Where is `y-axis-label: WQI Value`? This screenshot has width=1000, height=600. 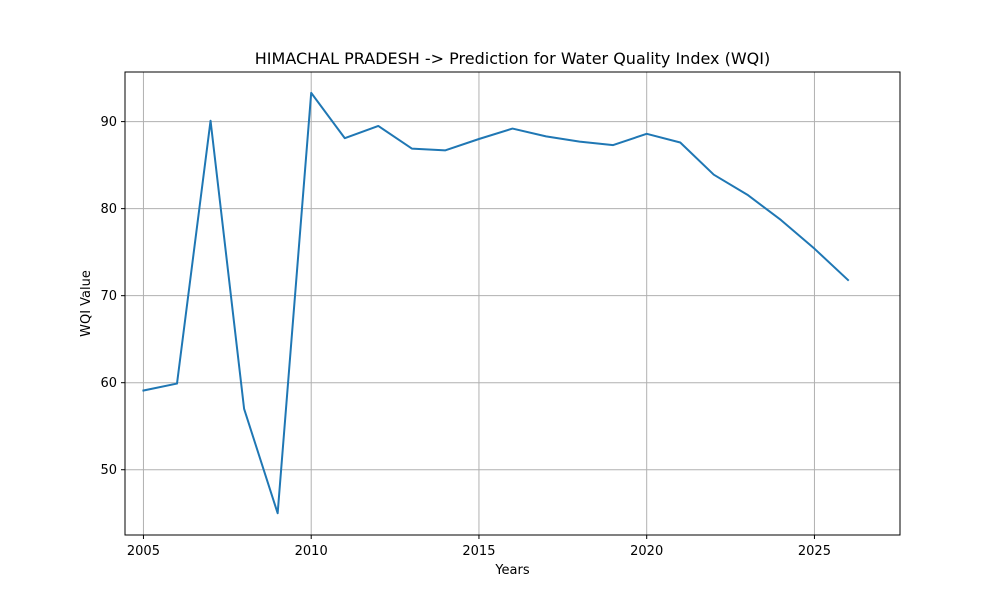
y-axis-label: WQI Value is located at coordinates (86, 303).